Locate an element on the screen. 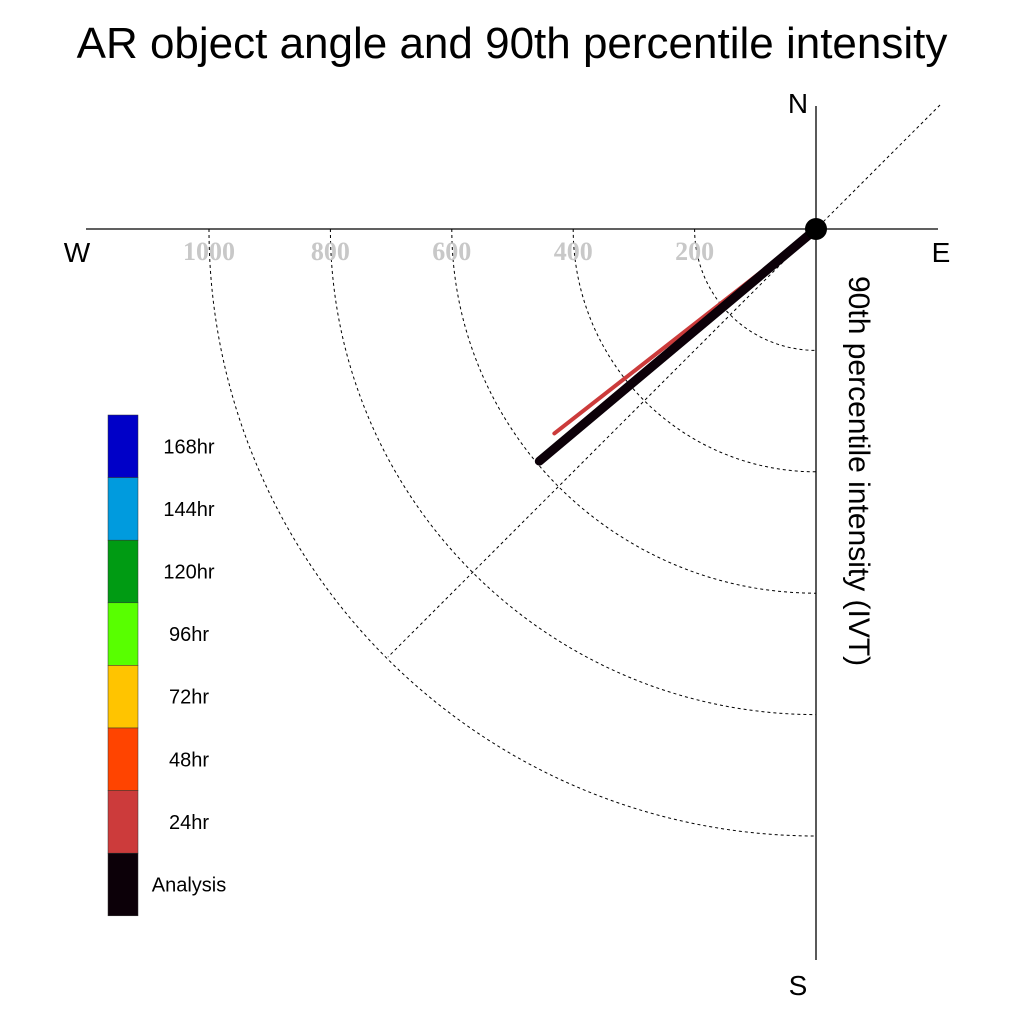 Image resolution: width=1024 pixels, height=1024 pixels. radial-tick-label: 400 is located at coordinates (573, 251).